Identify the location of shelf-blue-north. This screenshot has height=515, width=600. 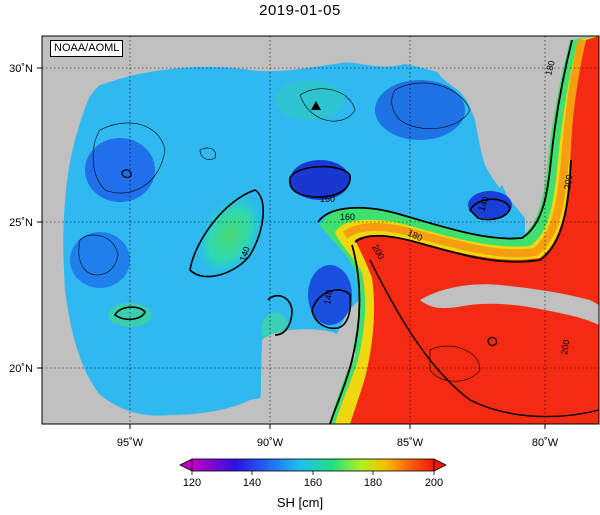
(420, 110).